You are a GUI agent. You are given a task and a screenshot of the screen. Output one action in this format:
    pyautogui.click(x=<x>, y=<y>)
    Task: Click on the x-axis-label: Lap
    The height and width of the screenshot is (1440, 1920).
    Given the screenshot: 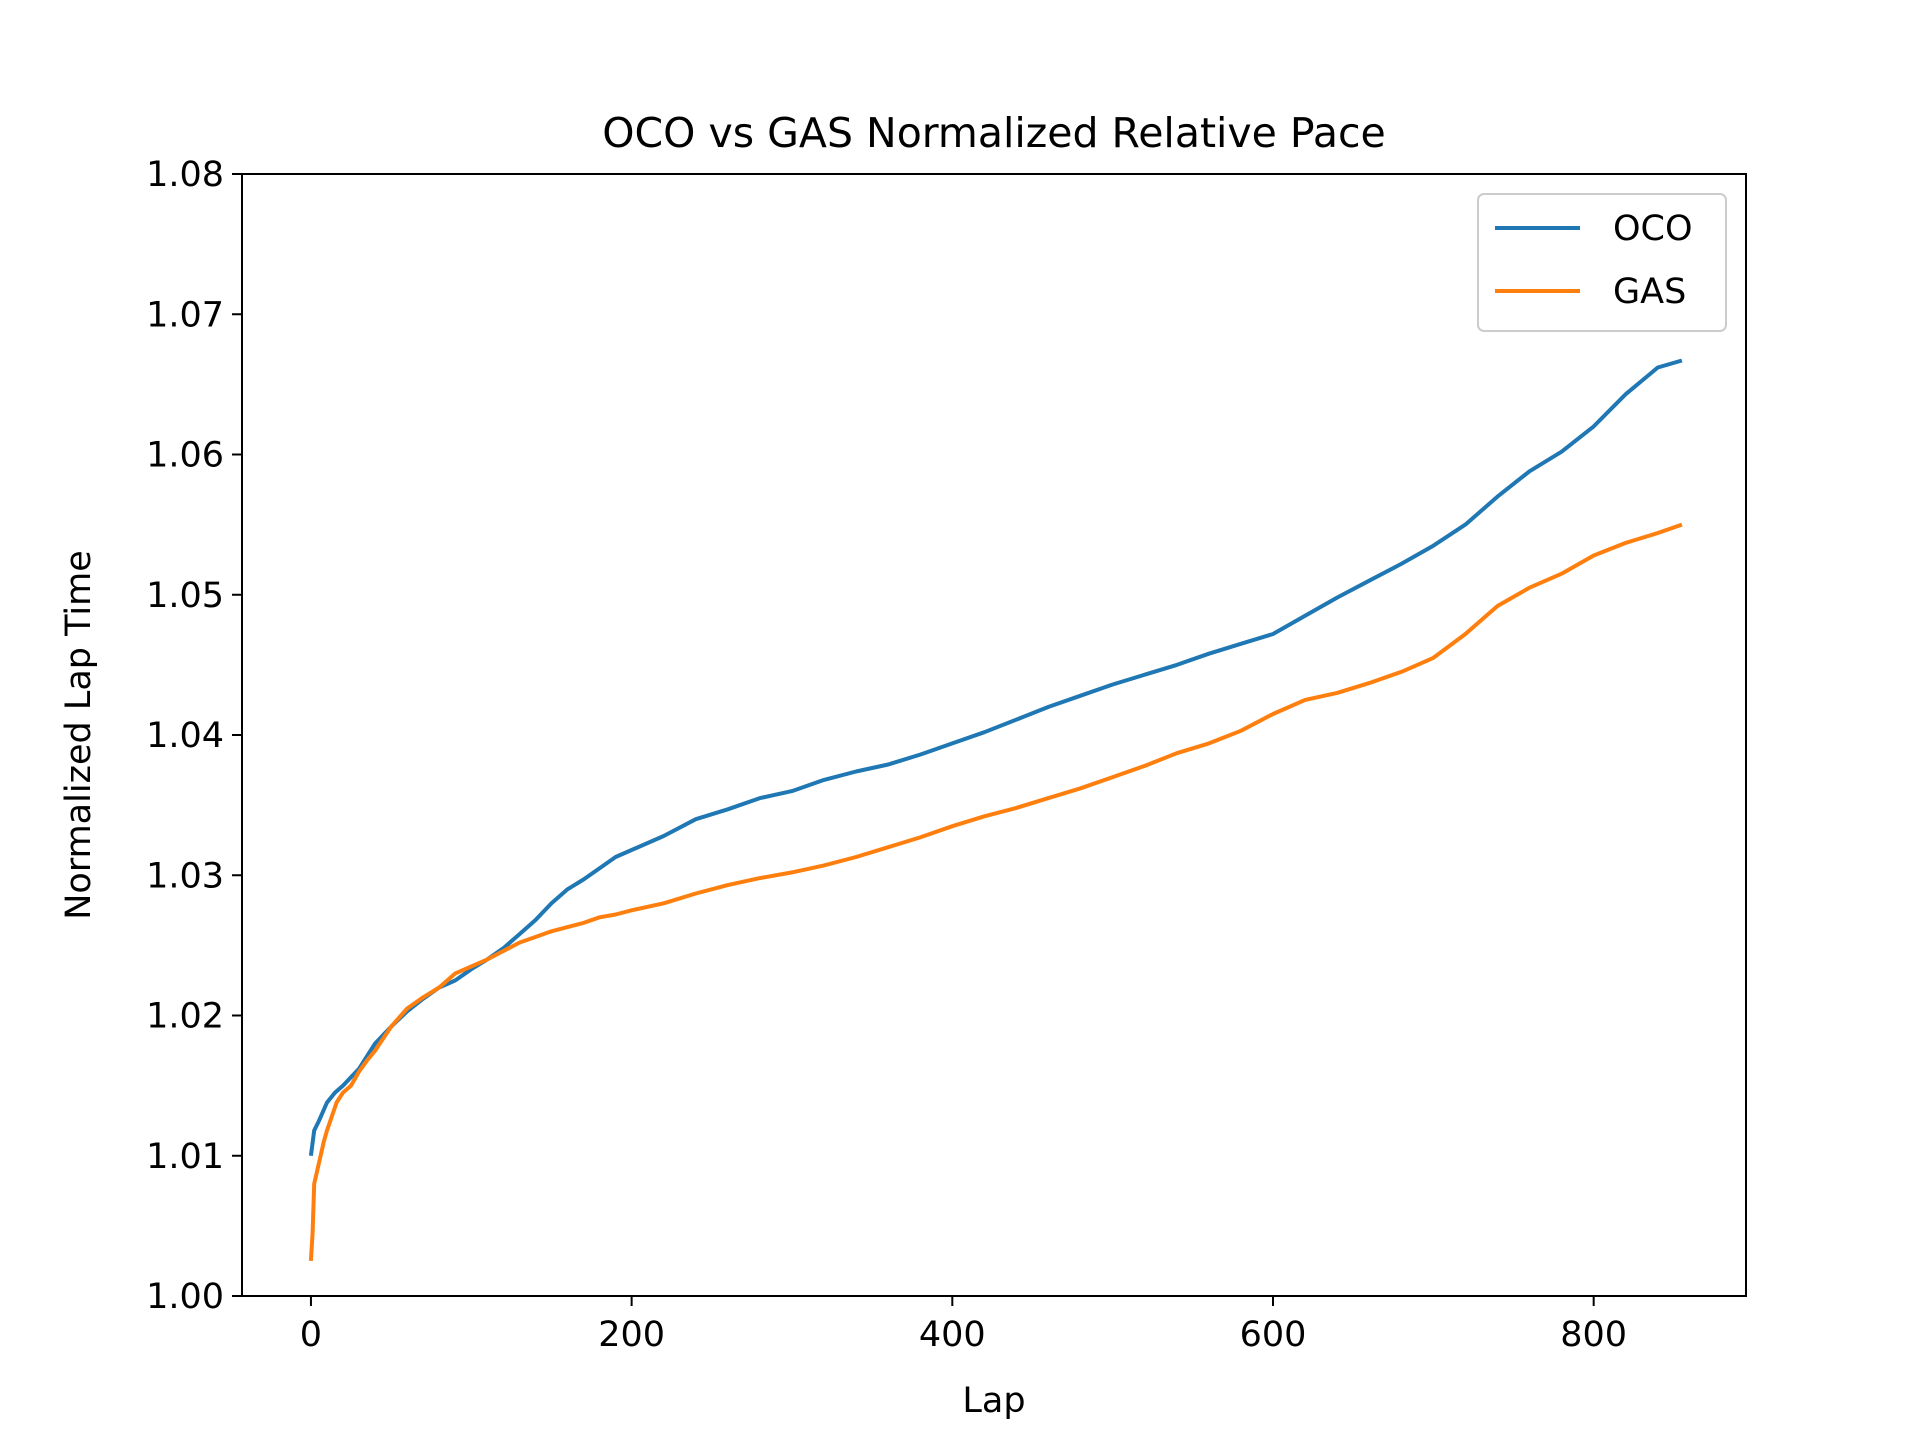 What is the action you would take?
    pyautogui.click(x=993, y=1401)
    